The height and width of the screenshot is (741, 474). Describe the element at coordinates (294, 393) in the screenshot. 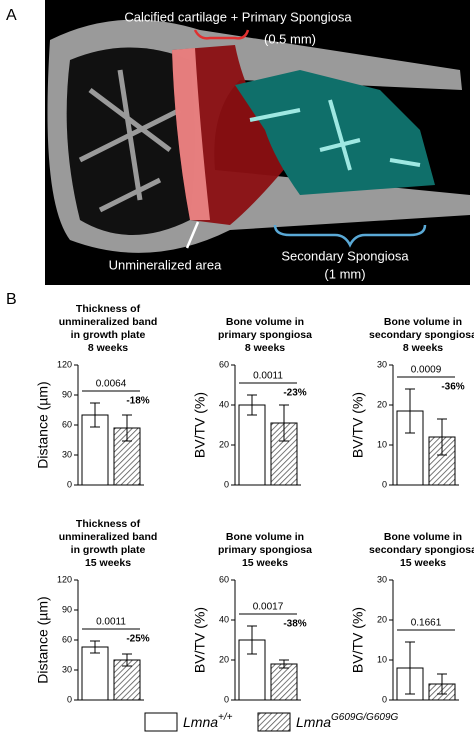

I see `percent-change: -23%` at that location.